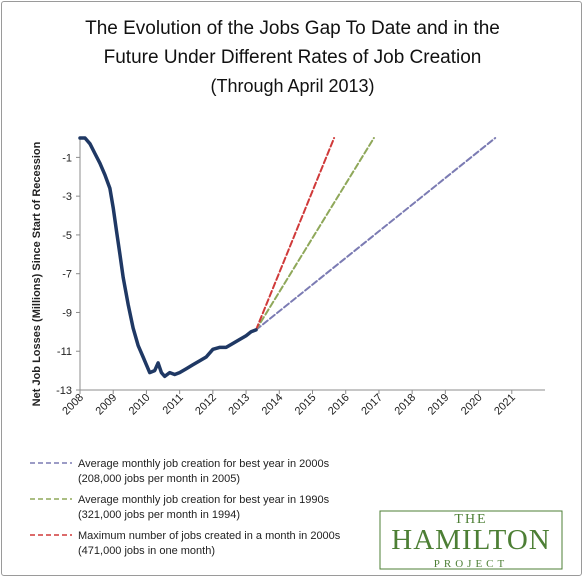 This screenshot has height=579, width=585. I want to click on projection-1990s-best-year-line, so click(315, 234).